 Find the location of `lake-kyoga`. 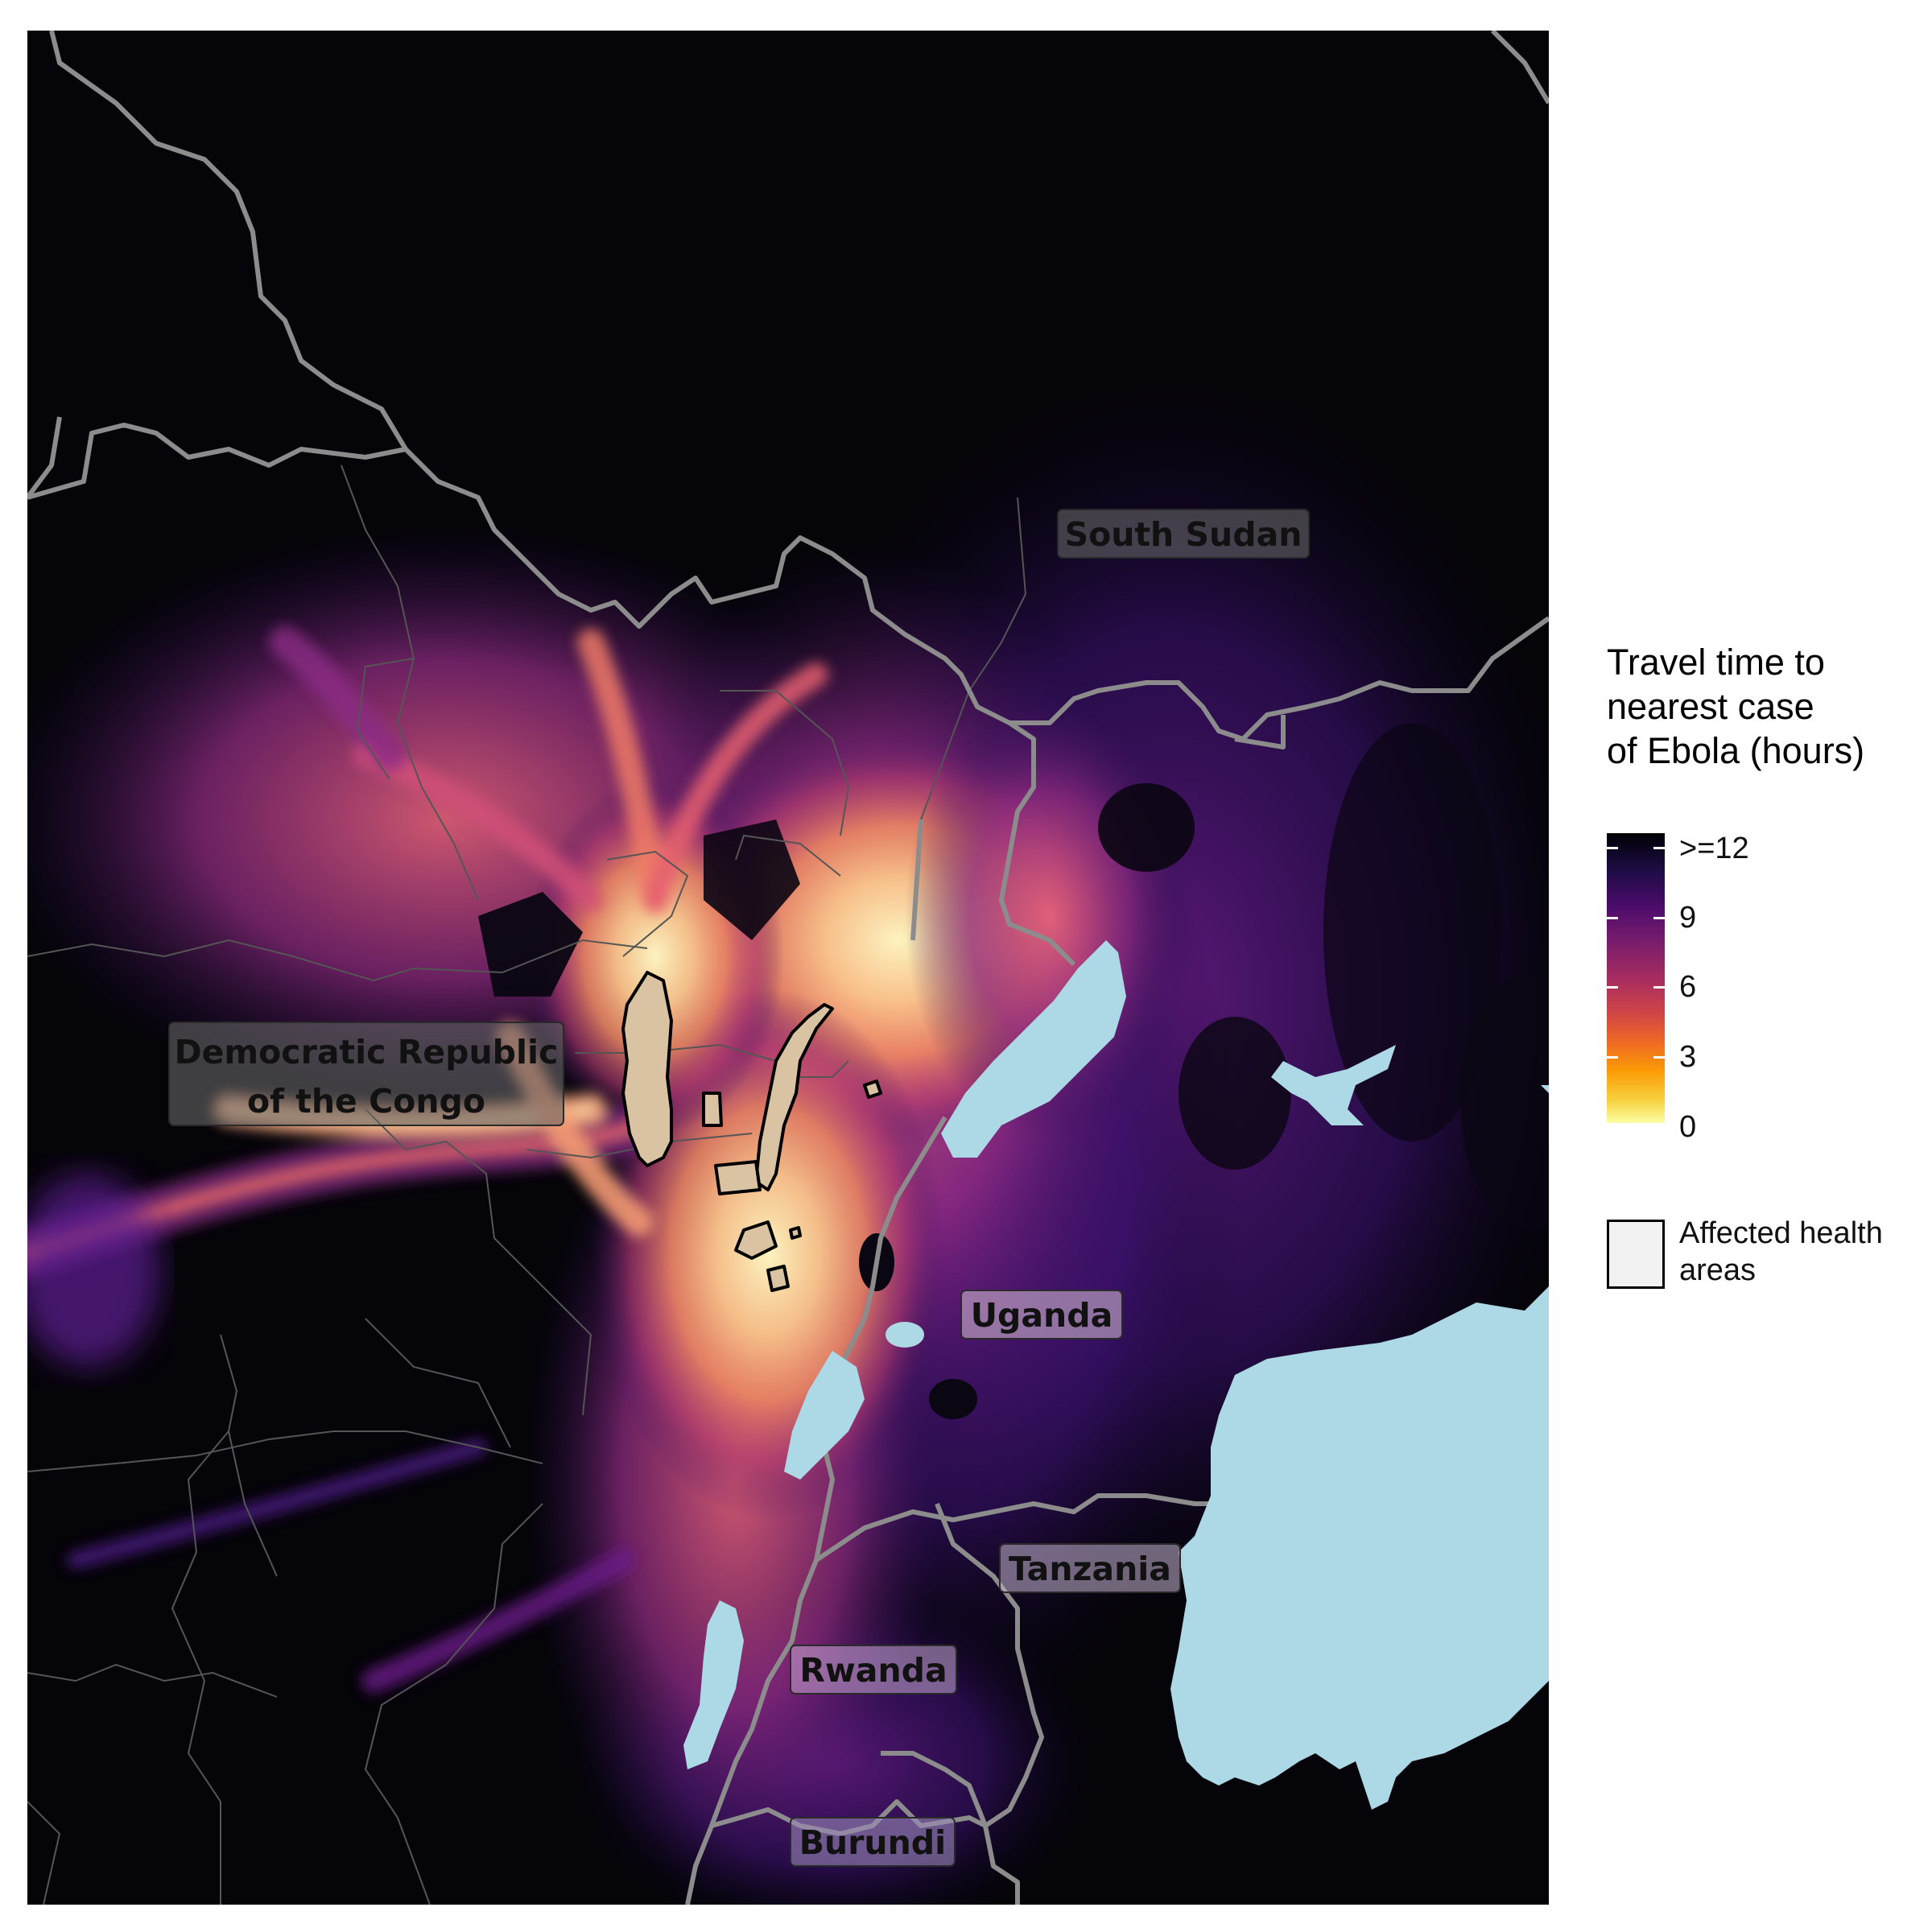

lake-kyoga is located at coordinates (1333, 1085).